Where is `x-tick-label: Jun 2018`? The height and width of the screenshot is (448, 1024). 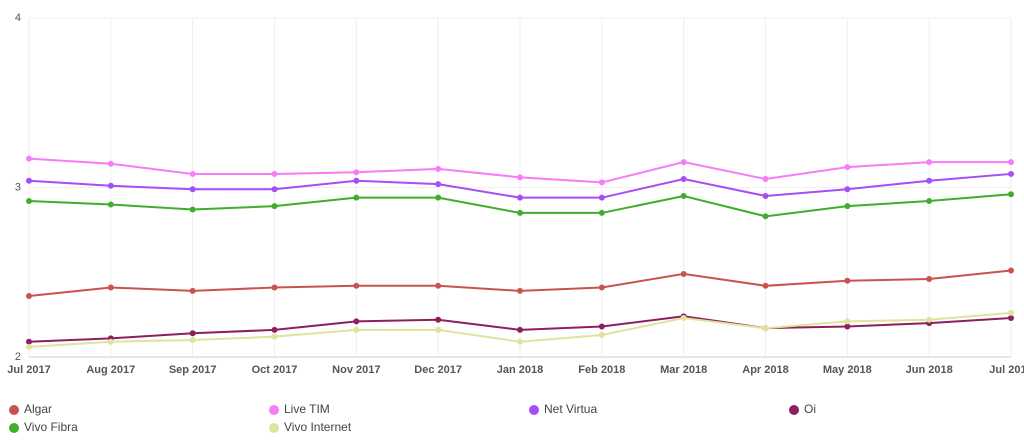
x-tick-label: Jun 2018 is located at coordinates (929, 370).